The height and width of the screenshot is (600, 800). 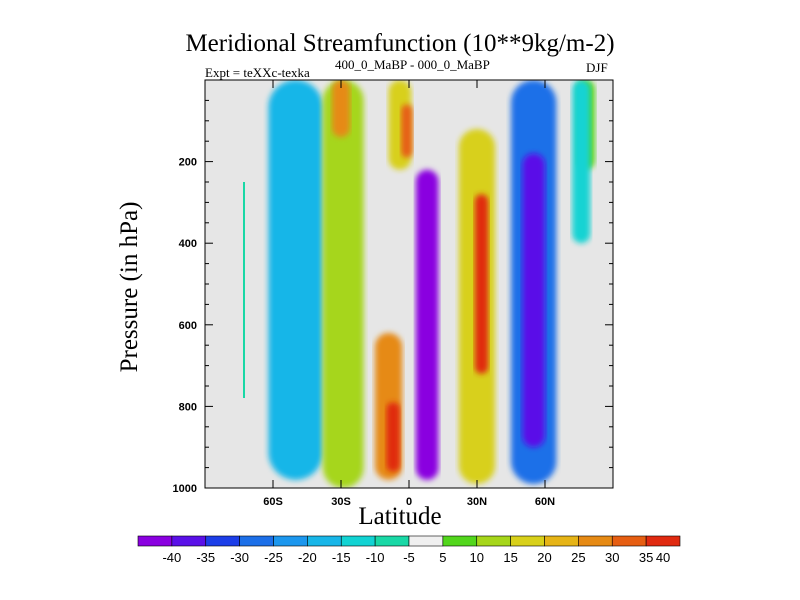 I want to click on season-label: DJF, so click(x=597, y=67).